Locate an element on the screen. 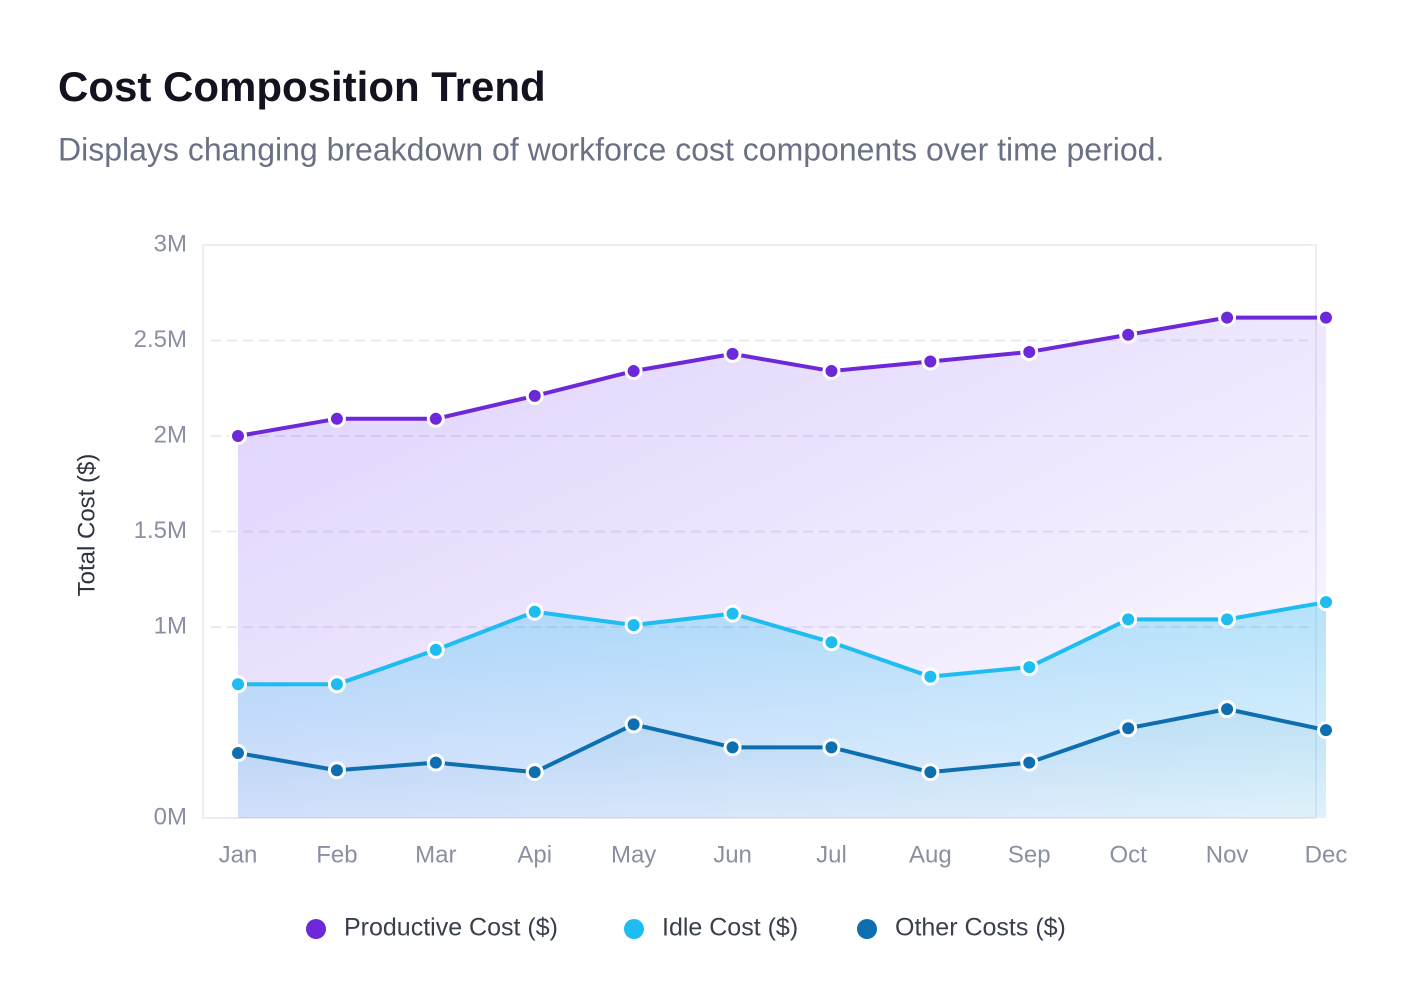 This screenshot has height=1003, width=1417. x-tick-label: Dec is located at coordinates (1326, 854).